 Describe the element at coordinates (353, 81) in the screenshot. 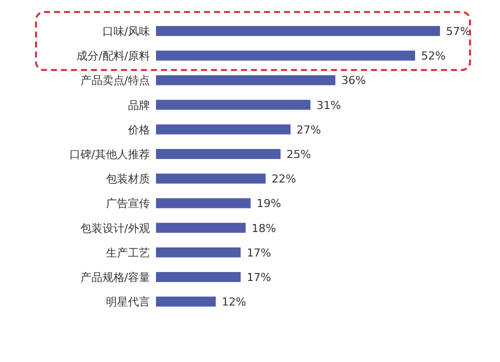

I see `data-label: 36%` at that location.